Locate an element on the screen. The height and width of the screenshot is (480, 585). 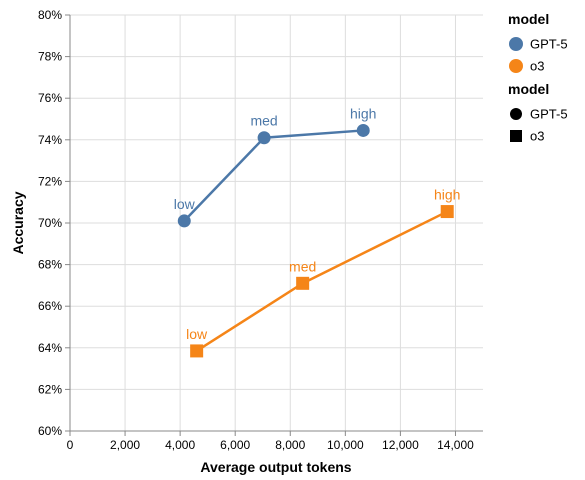
x-tick-label: 0 is located at coordinates (70, 445).